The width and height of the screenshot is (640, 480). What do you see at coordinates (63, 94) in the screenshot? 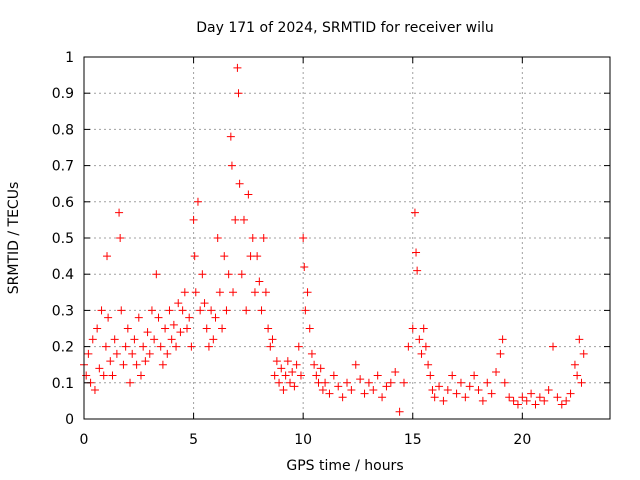
I see `y-tick-label: 0.9` at bounding box center [63, 94].